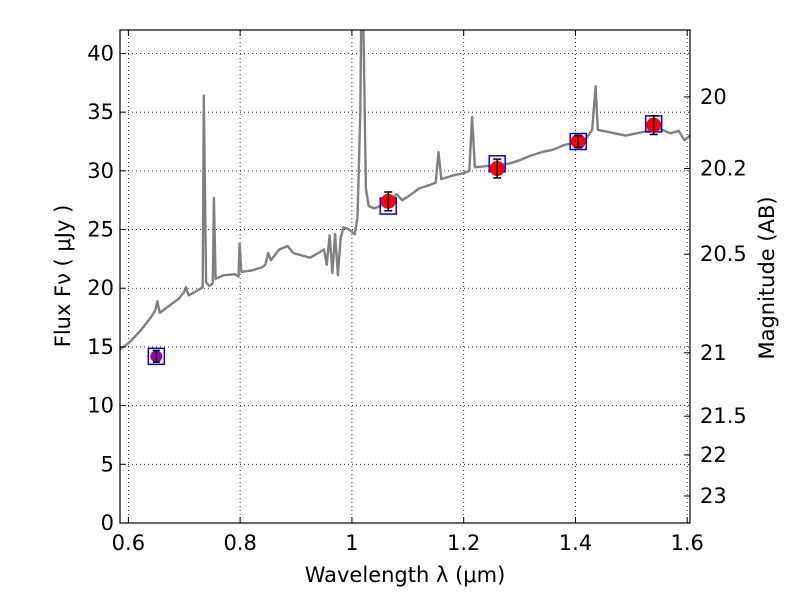 This screenshot has height=600, width=800. I want to click on y-tick-label: 5, so click(107, 464).